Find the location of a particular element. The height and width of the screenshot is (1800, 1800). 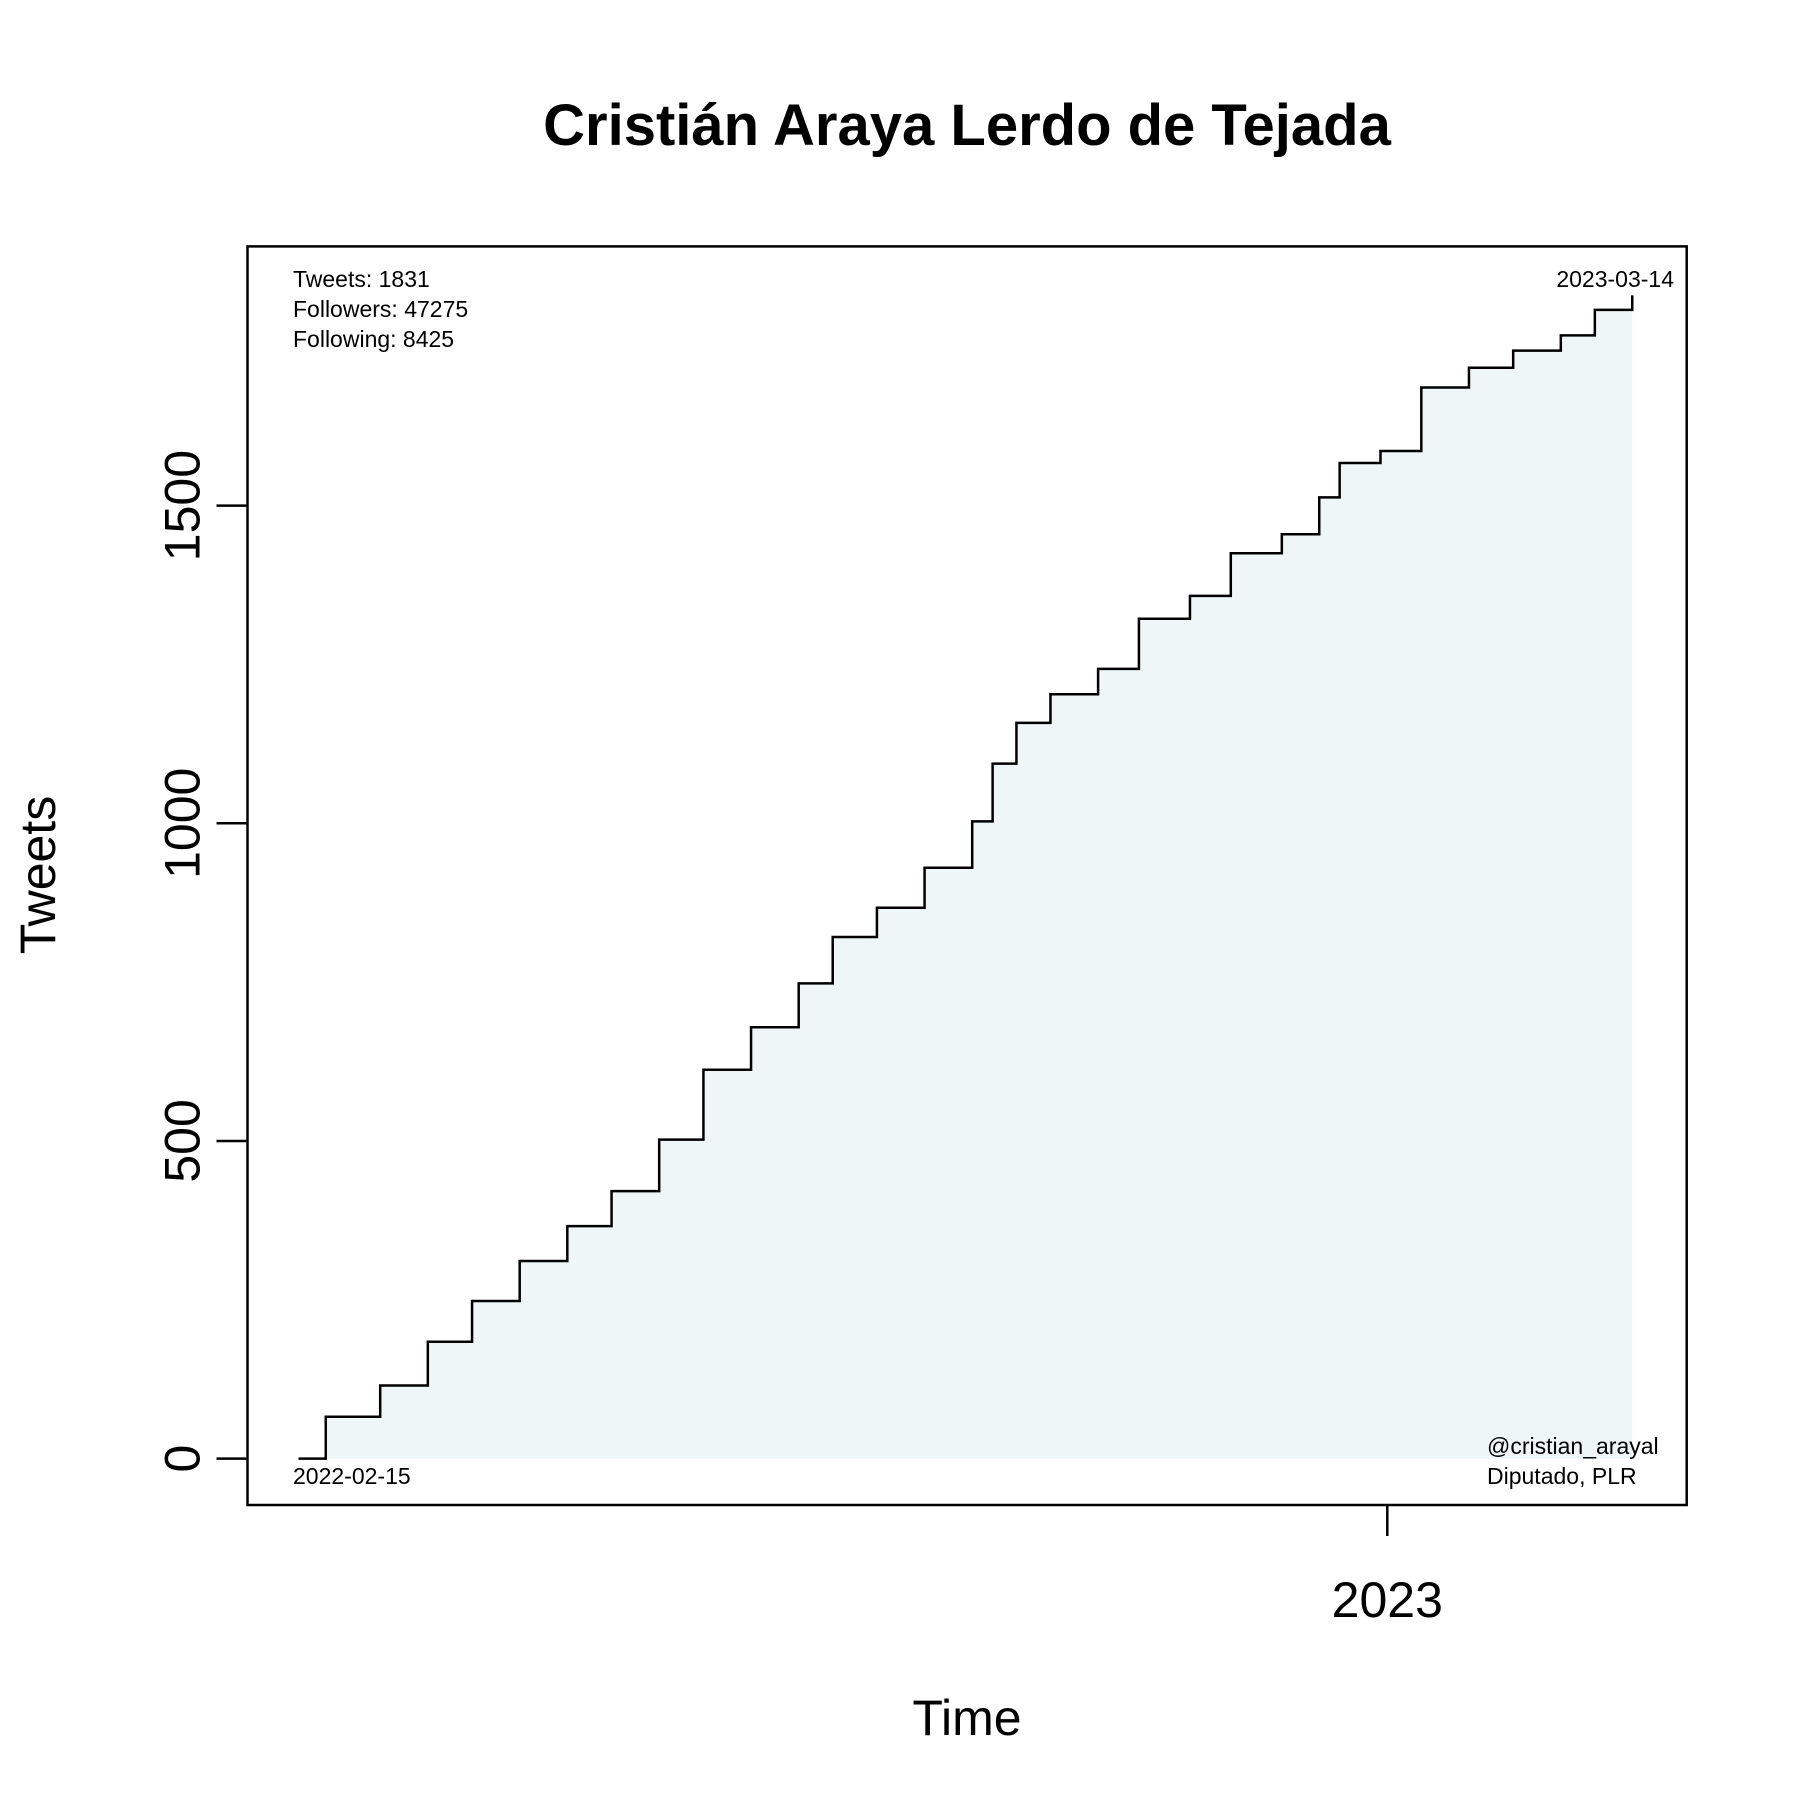

stat-annotation: Following: 8425 is located at coordinates (373, 339).